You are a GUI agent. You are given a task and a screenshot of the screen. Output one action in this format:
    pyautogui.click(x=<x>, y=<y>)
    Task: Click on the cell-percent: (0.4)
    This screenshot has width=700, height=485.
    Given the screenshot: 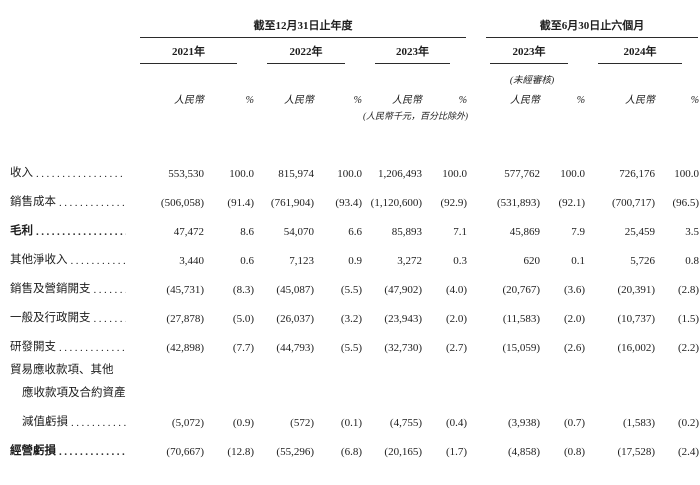 What is the action you would take?
    pyautogui.click(x=456, y=423)
    